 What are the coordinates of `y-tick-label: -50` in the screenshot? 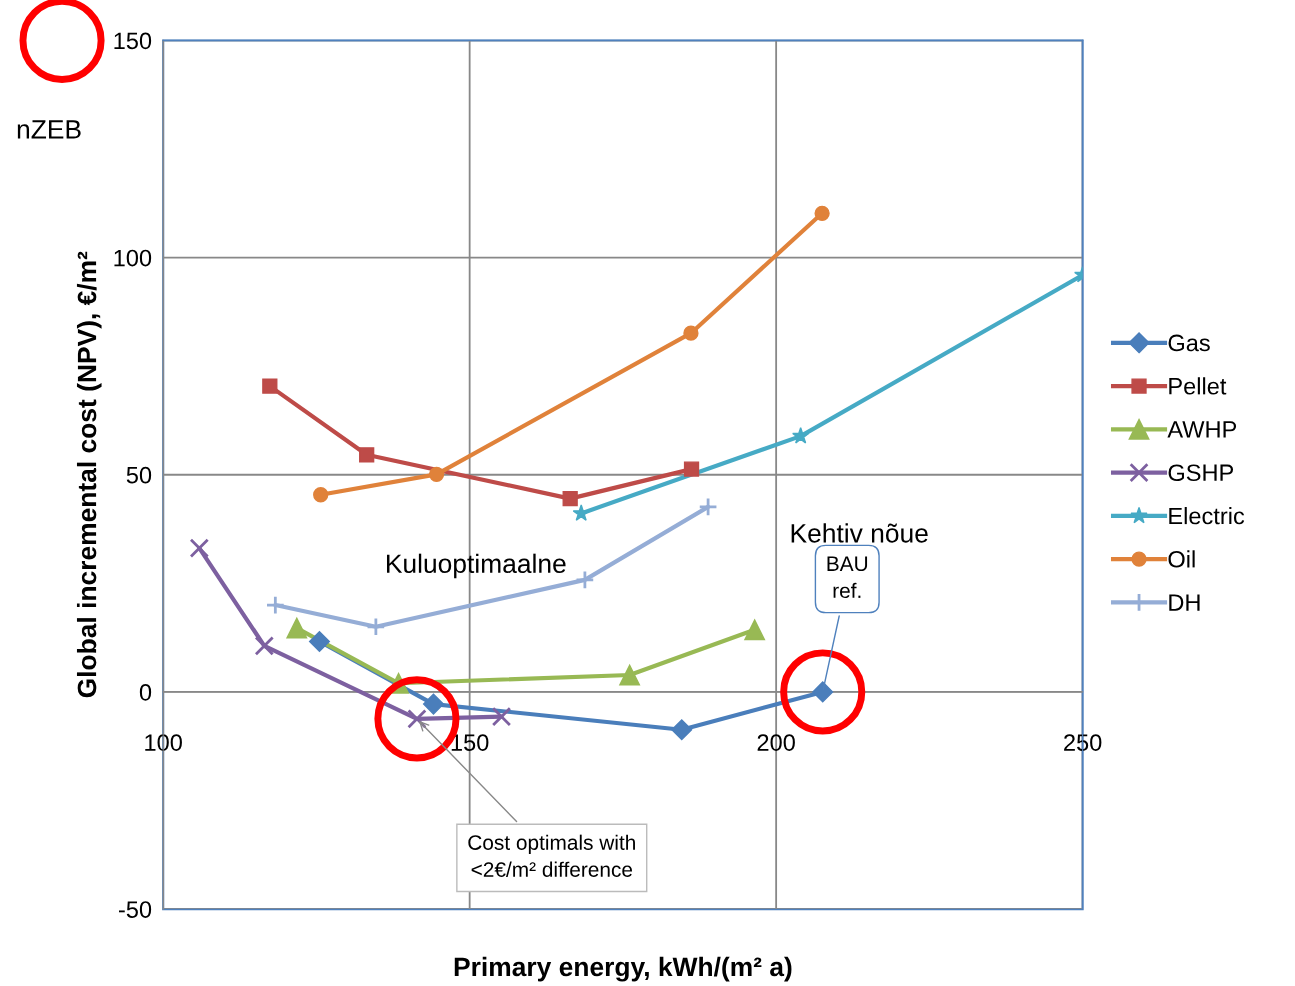 It's located at (135, 909).